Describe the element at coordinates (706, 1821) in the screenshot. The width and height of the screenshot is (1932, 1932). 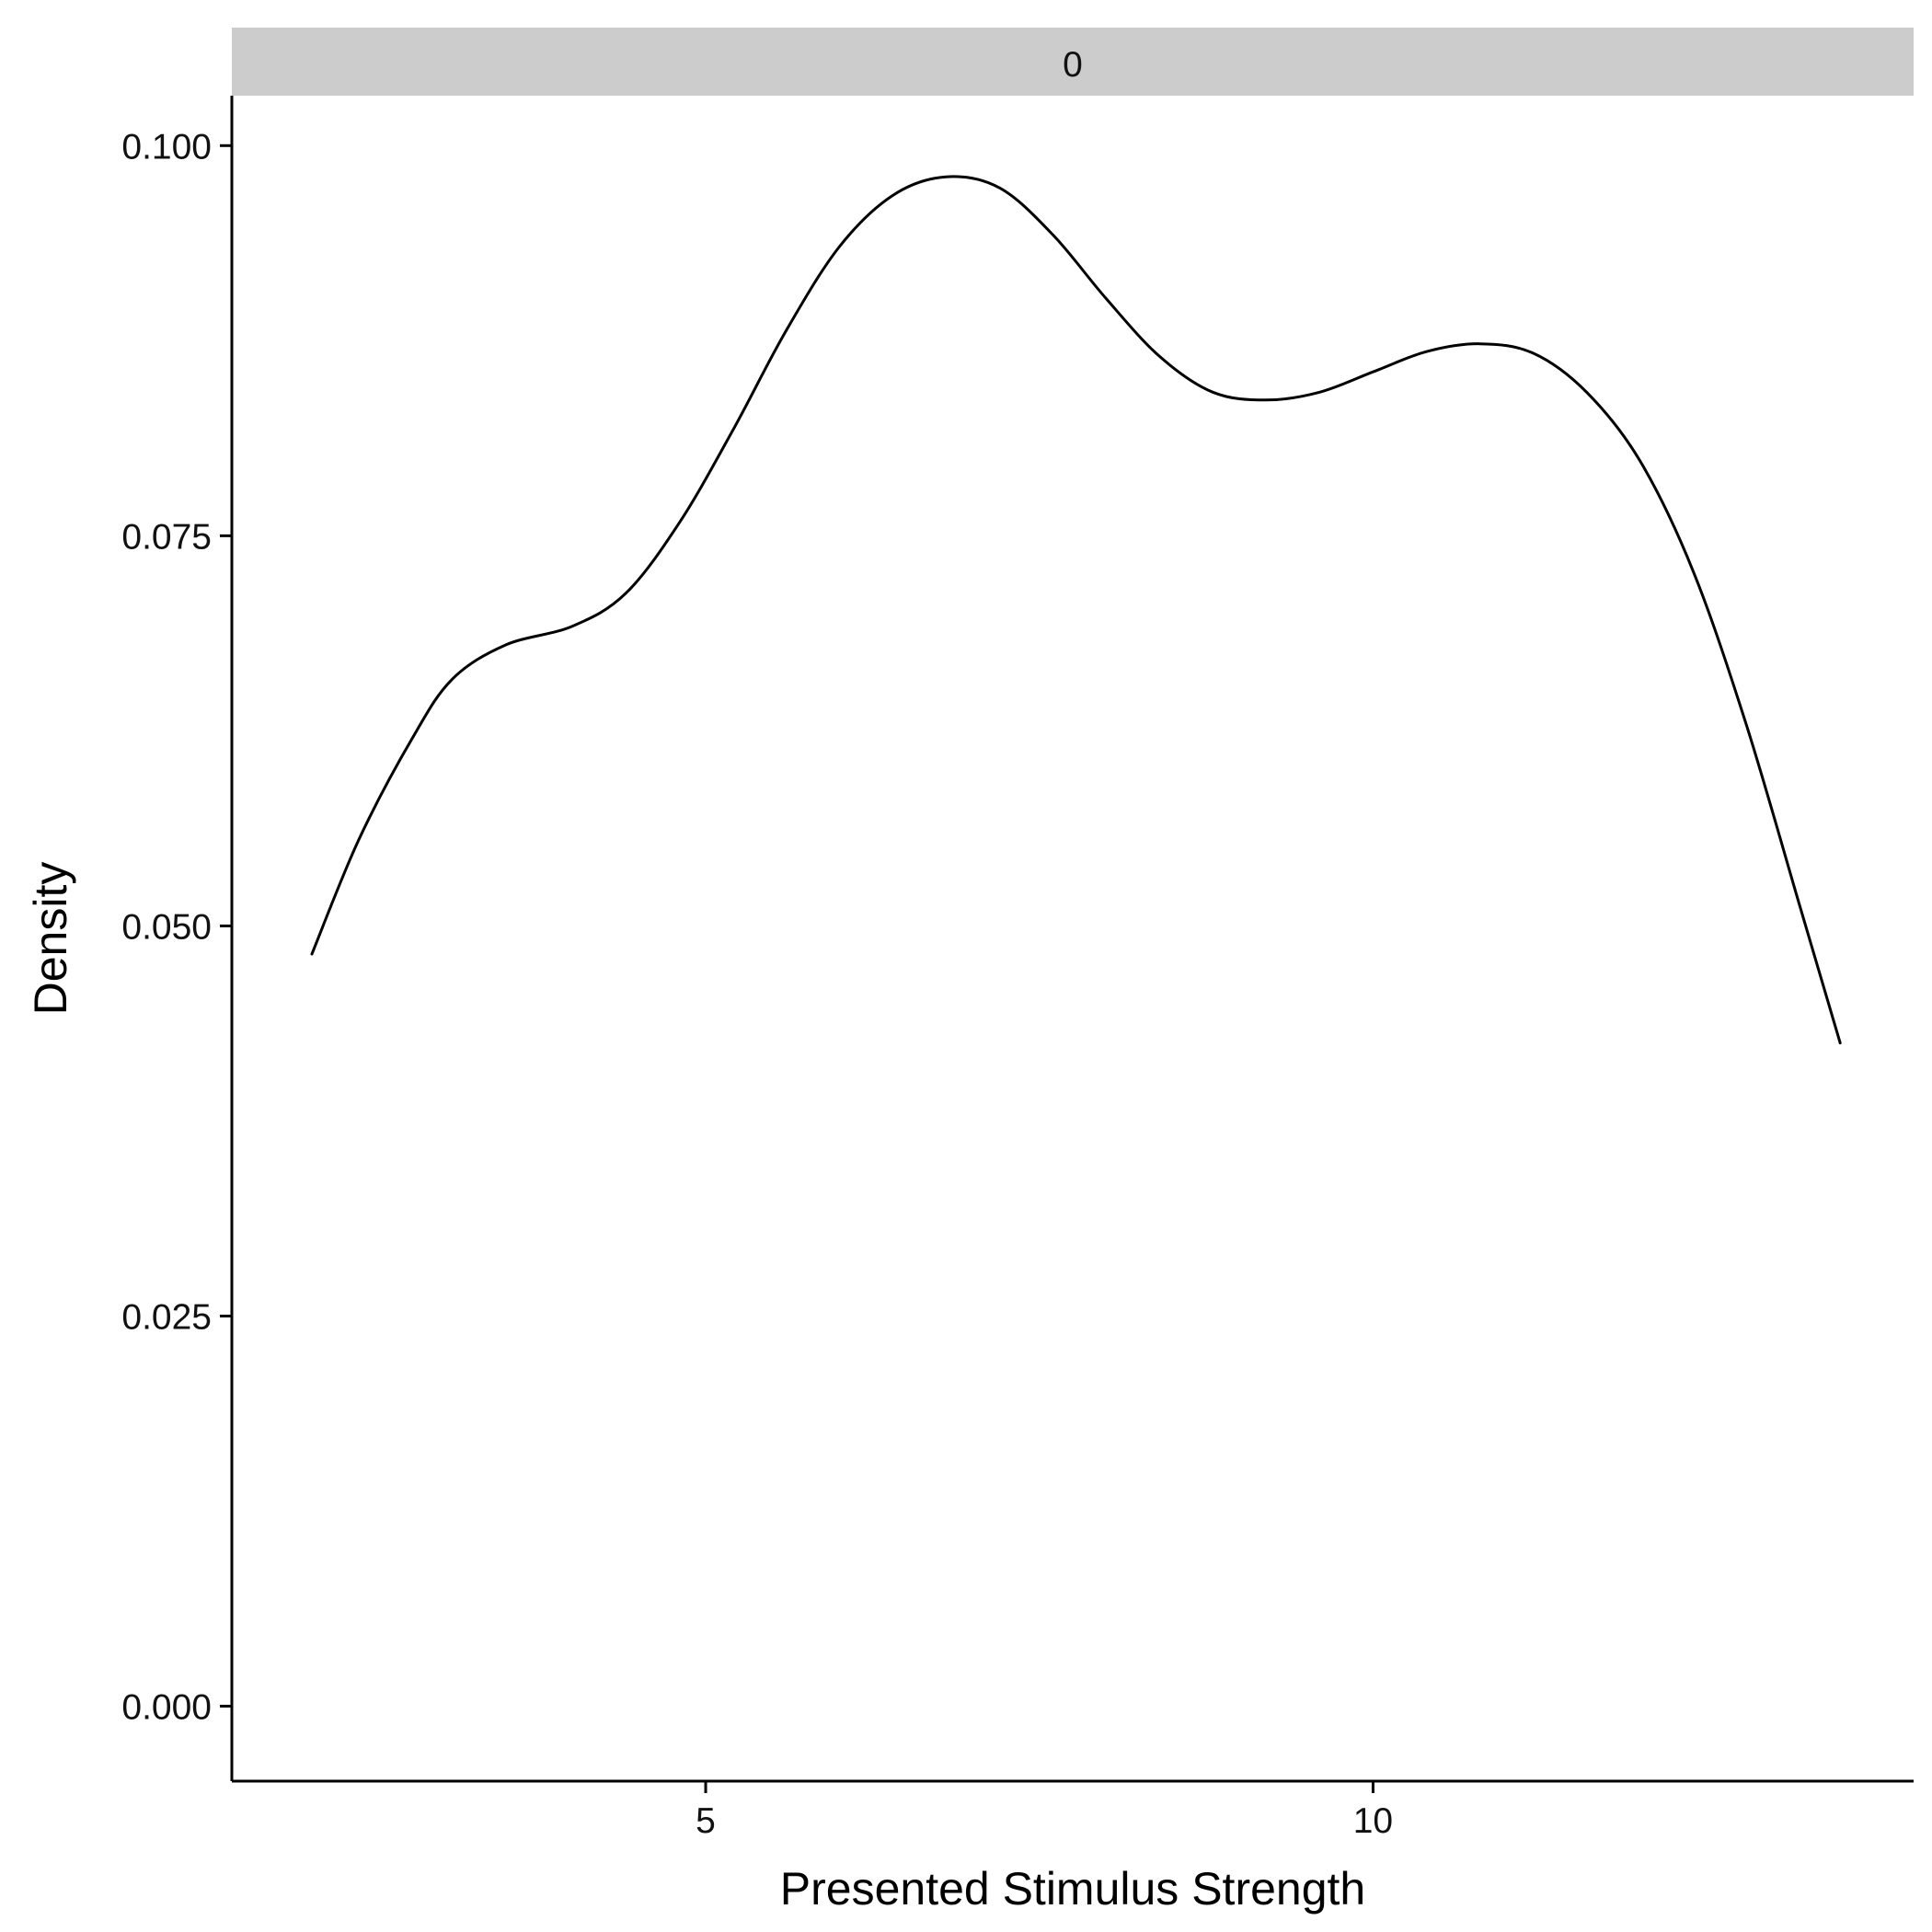
I see `x-tick-label: 5` at that location.